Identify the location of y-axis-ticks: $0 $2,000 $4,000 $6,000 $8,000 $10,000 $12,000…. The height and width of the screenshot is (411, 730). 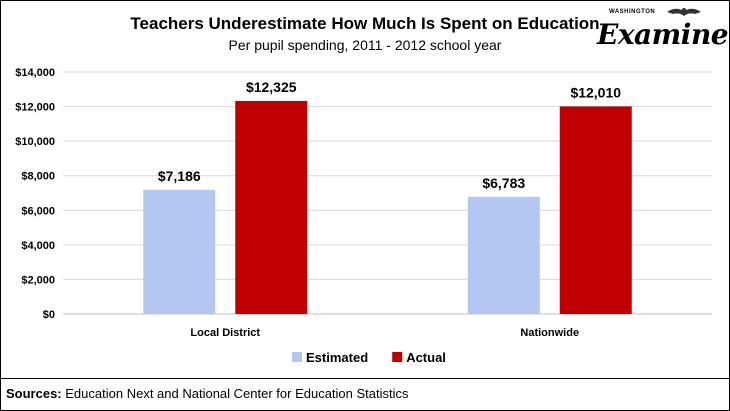
(35, 194).